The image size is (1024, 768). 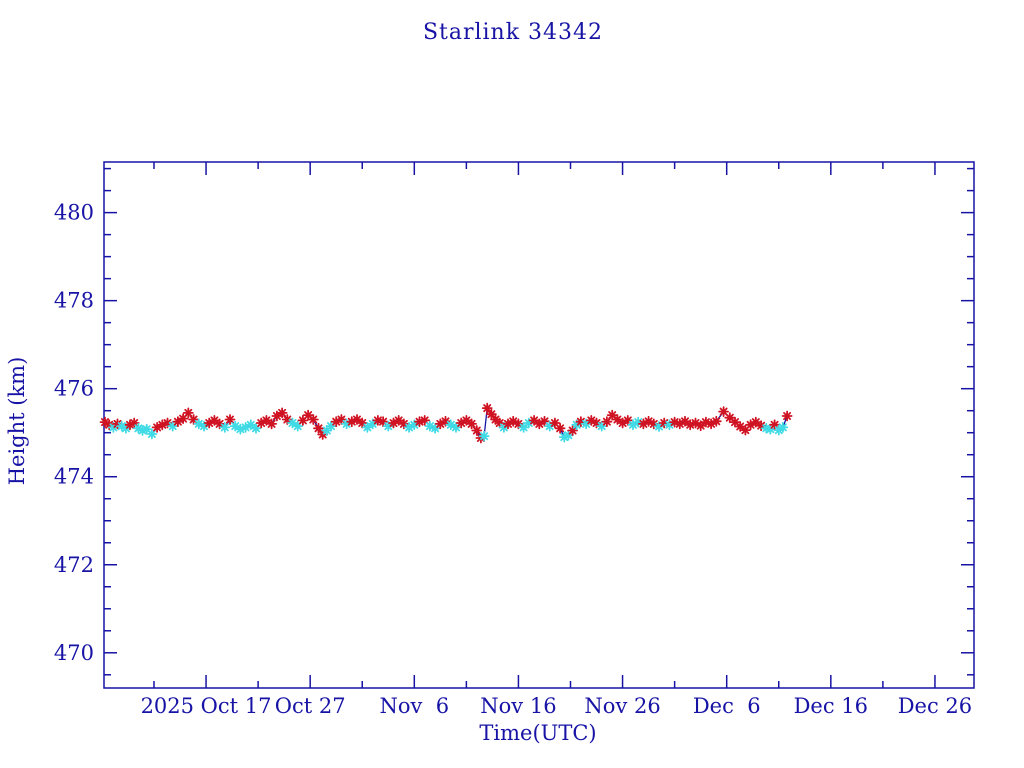 What do you see at coordinates (518, 706) in the screenshot?
I see `x-tick-label: Nov 16` at bounding box center [518, 706].